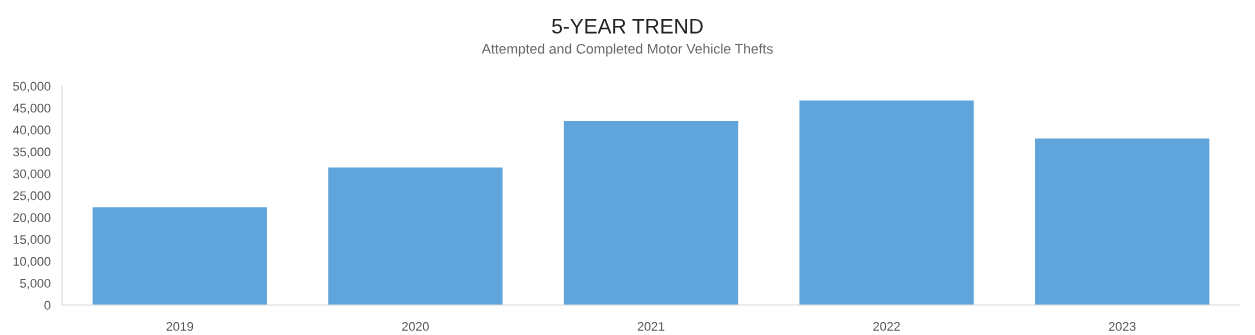 The image size is (1255, 335). I want to click on x-tick-label: 2020, so click(415, 326).